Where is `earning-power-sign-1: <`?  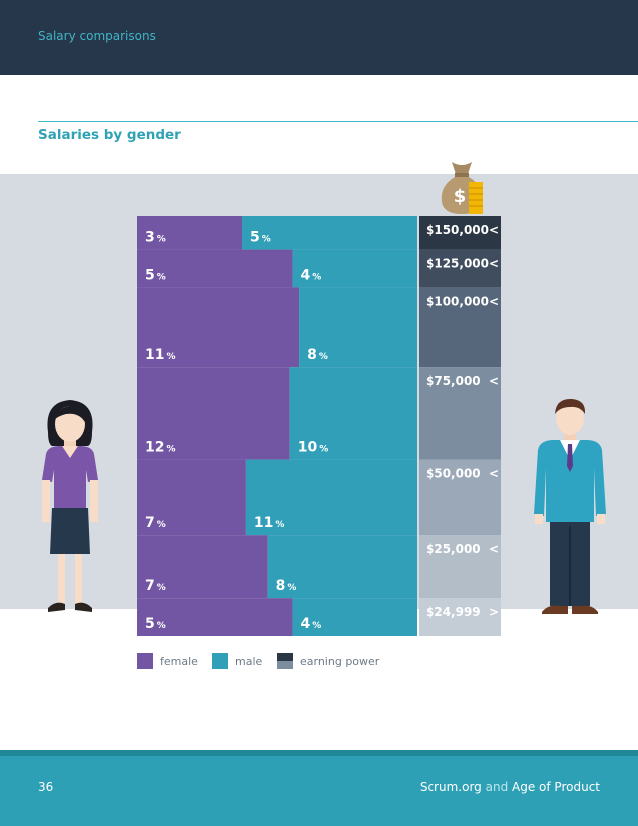 earning-power-sign-1: < is located at coordinates (494, 264).